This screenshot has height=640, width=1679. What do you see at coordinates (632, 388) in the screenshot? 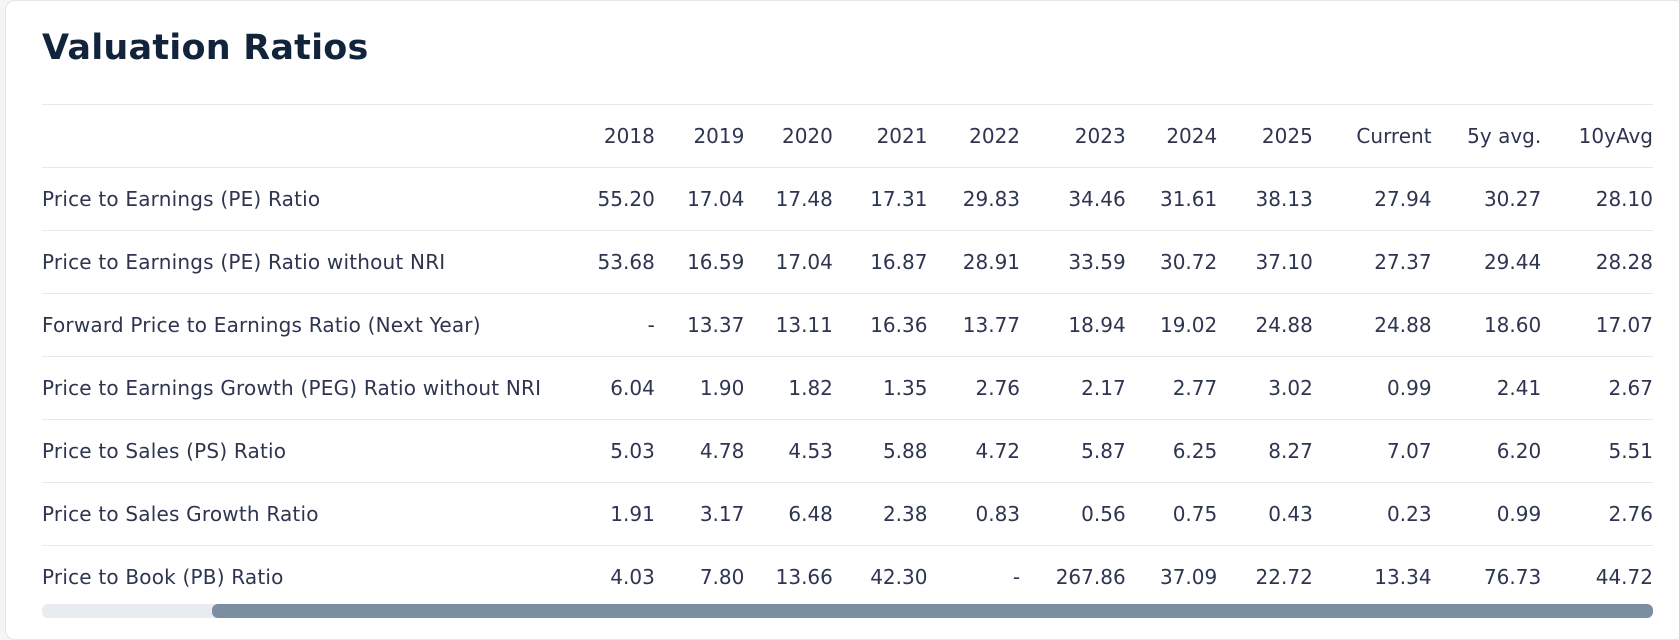
I see `table-cell: 6.04` at bounding box center [632, 388].